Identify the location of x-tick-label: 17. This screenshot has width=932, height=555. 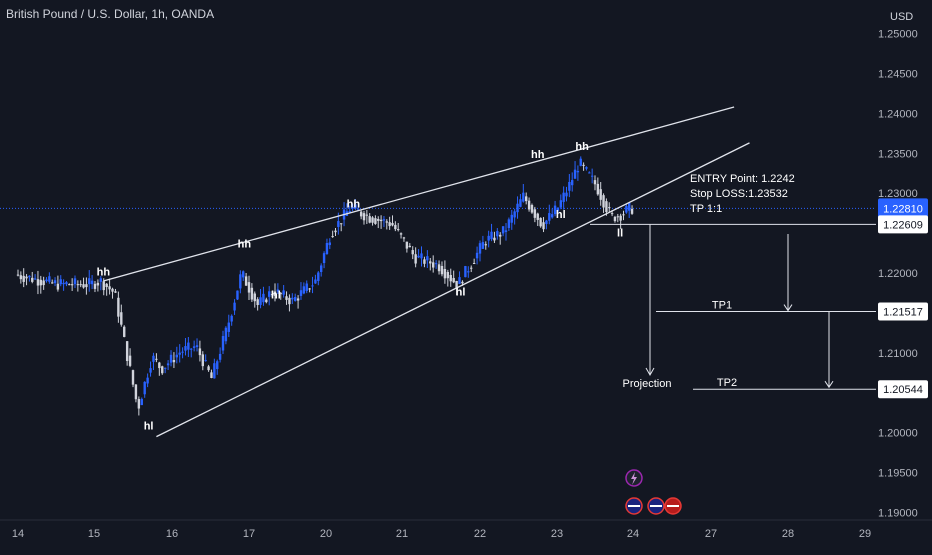
(249, 534).